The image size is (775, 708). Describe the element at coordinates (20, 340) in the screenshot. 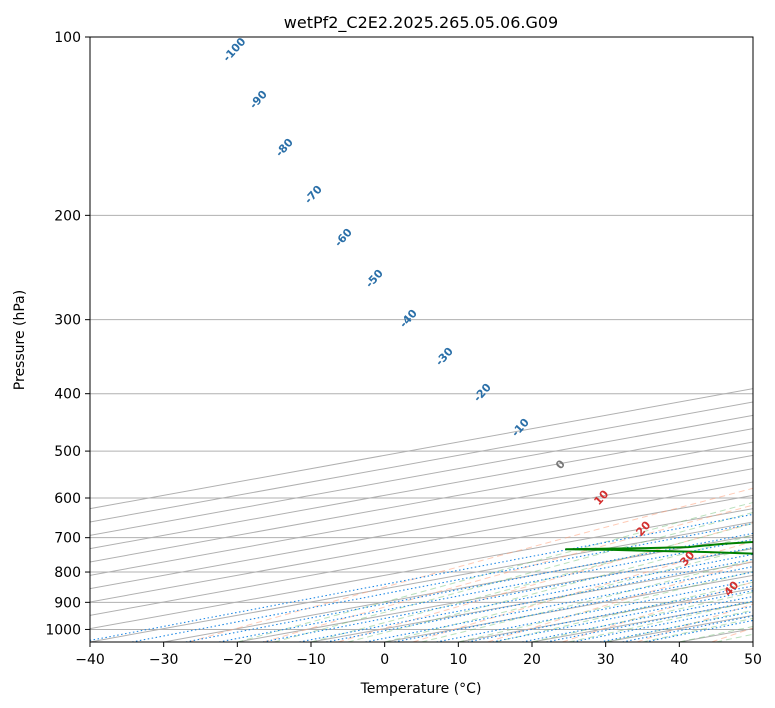

I see `y-axis-label: Pressure (hPa)` at that location.